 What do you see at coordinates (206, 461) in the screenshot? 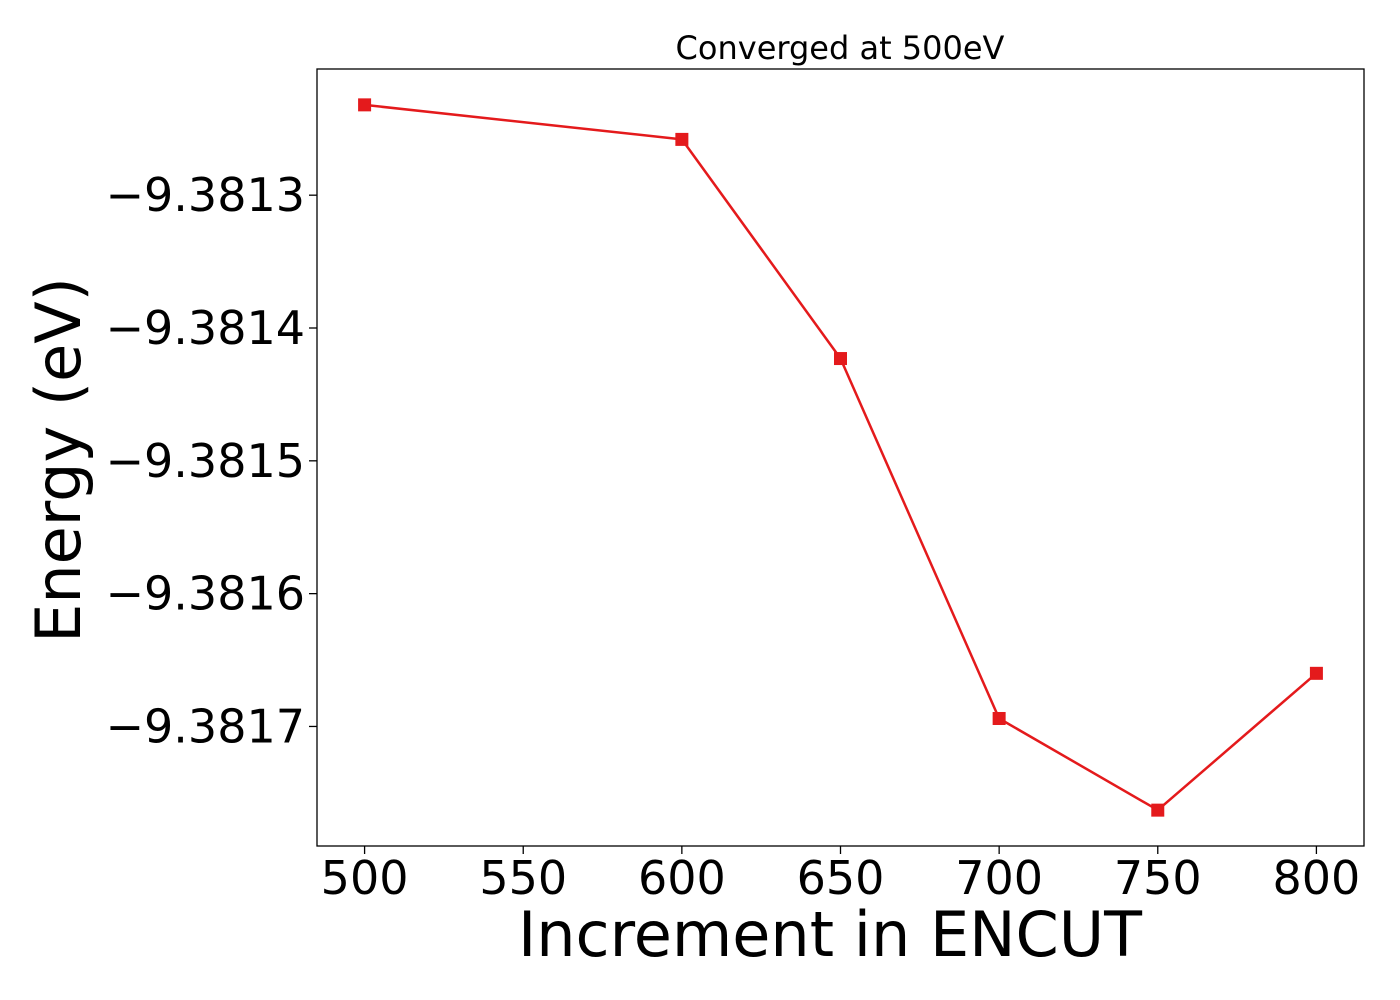
I see `y-tick-label: −9.3815` at bounding box center [206, 461].